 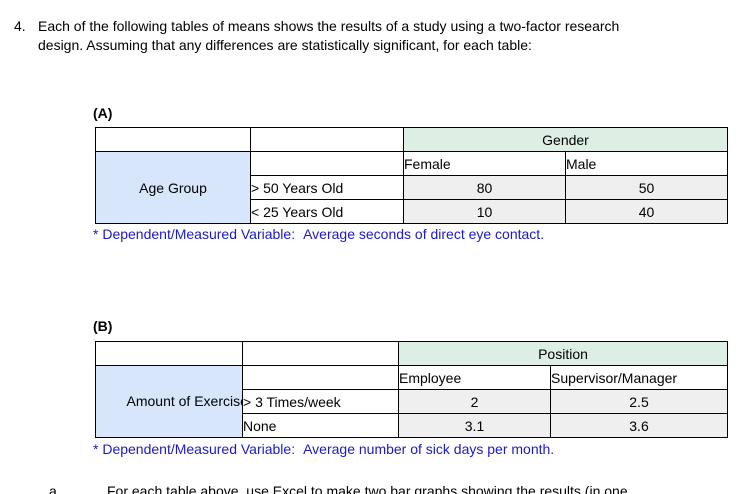 I want to click on table-a-note-value: Average seconds of direct eye contact., so click(x=424, y=234).